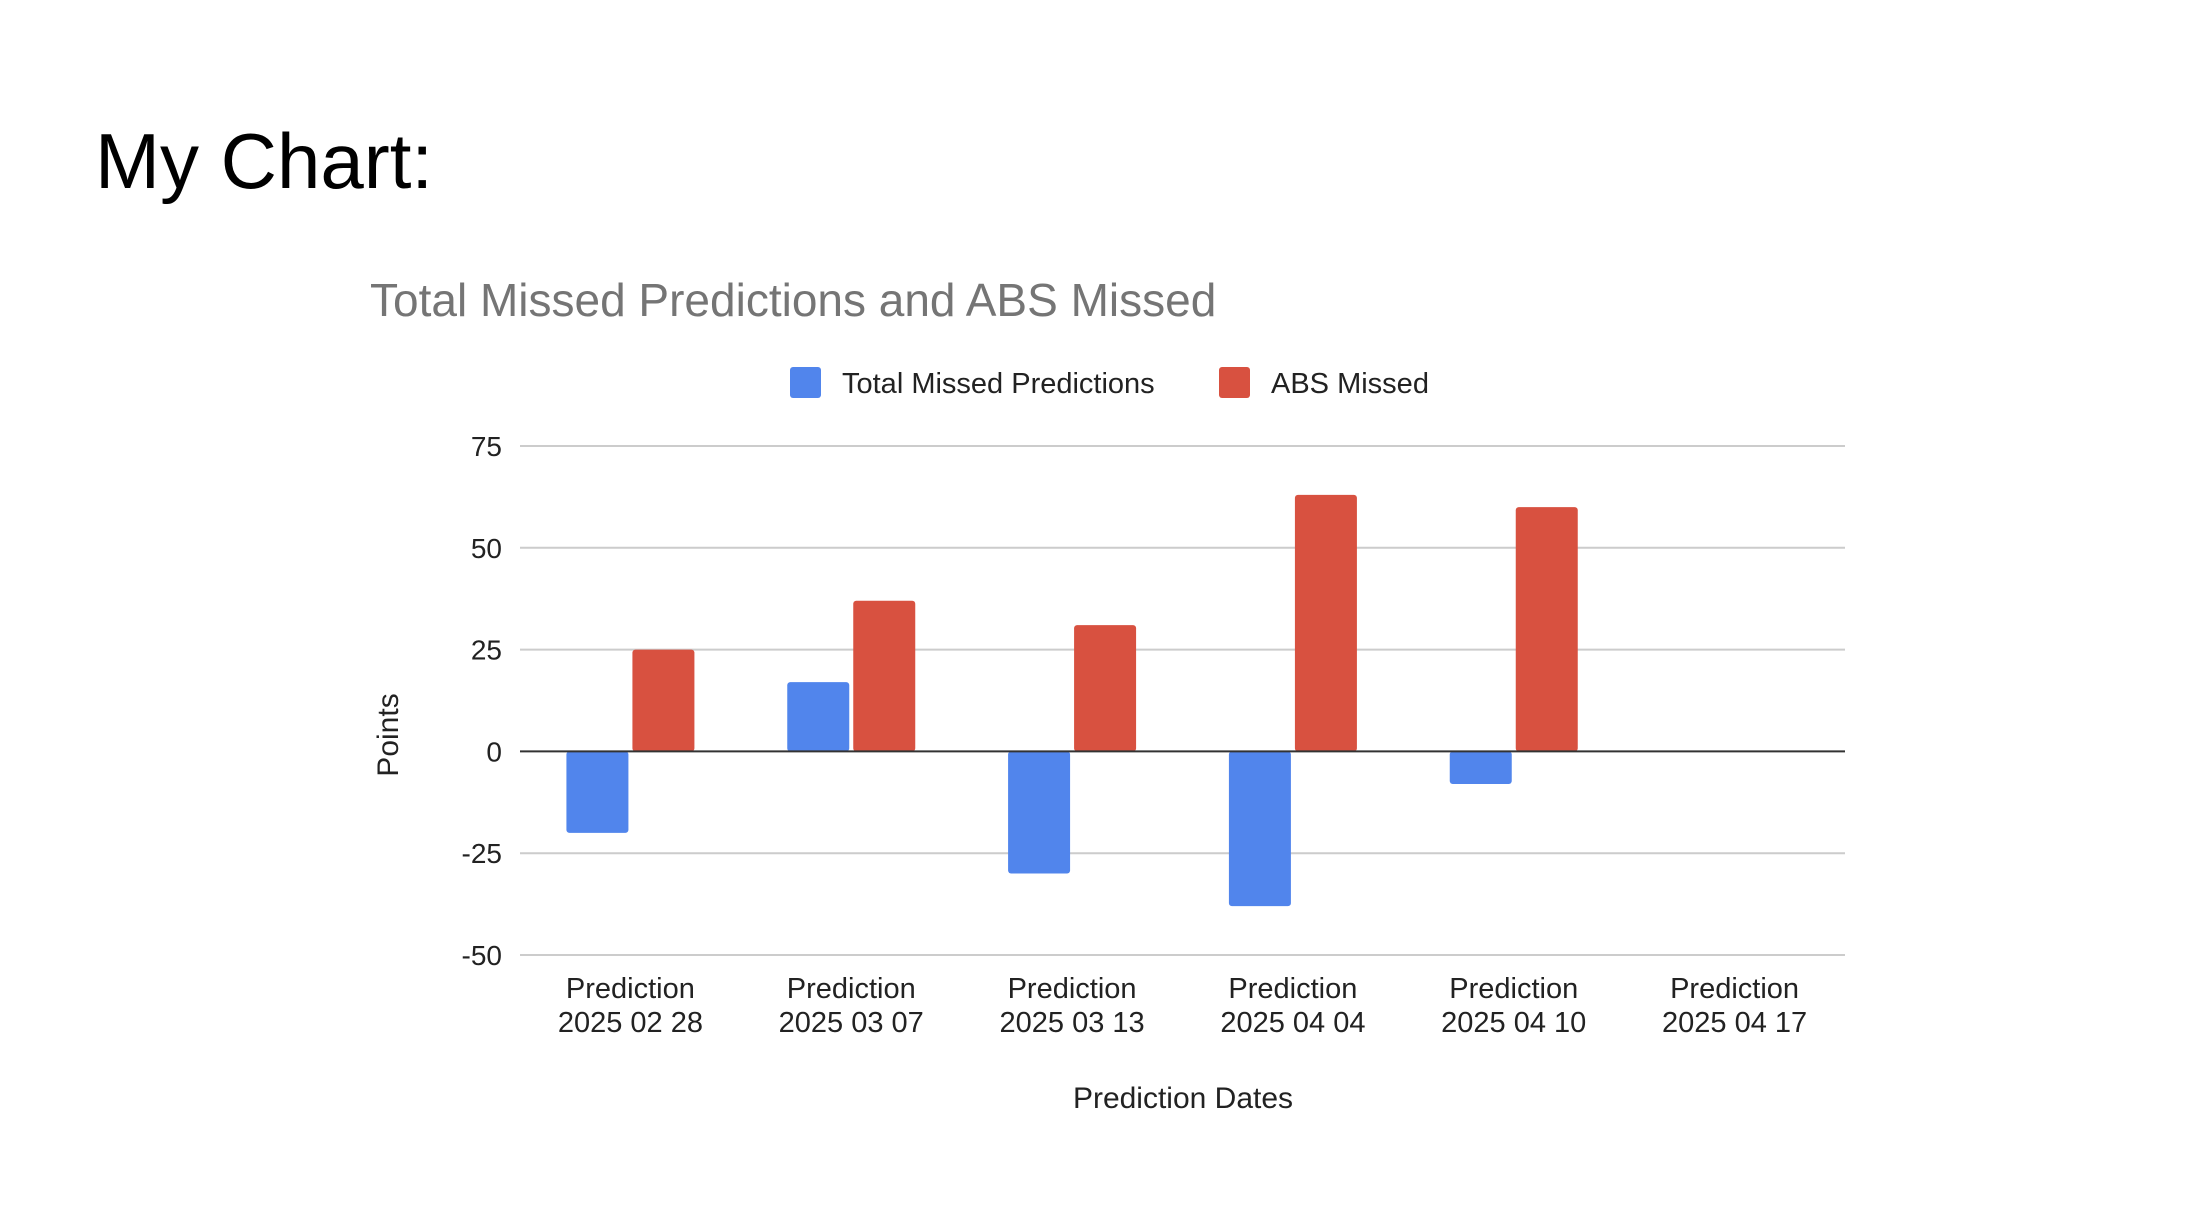 Image resolution: width=2196 pixels, height=1232 pixels. Describe the element at coordinates (486, 446) in the screenshot. I see `y-tick-label: 75` at that location.